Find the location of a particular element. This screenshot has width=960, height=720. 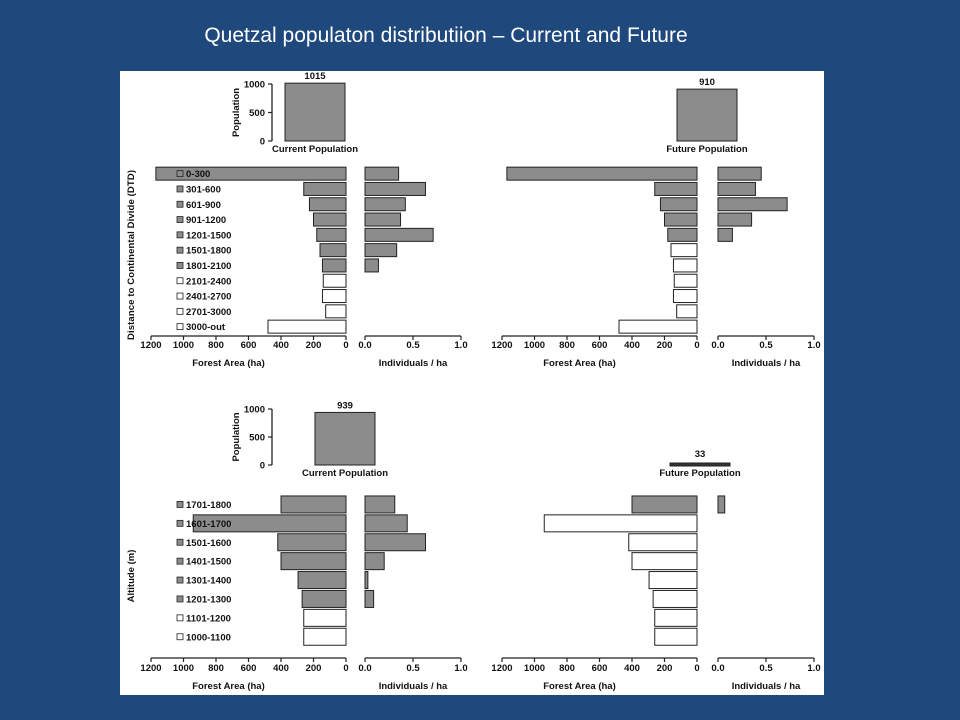

category-label: 901-1200 is located at coordinates (206, 220).